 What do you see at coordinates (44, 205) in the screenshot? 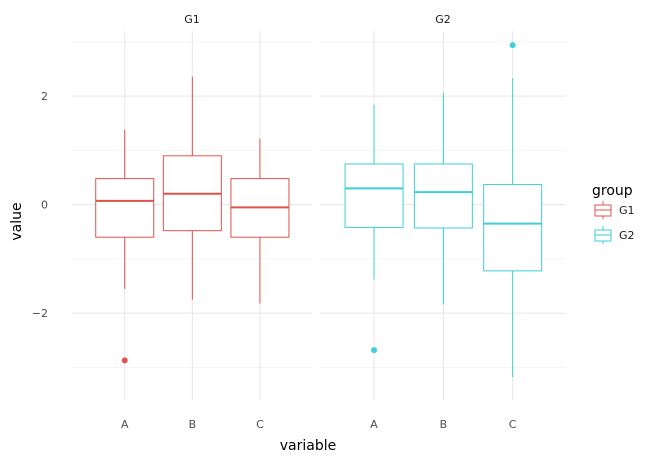
I see `y-tick-label: 0` at bounding box center [44, 205].